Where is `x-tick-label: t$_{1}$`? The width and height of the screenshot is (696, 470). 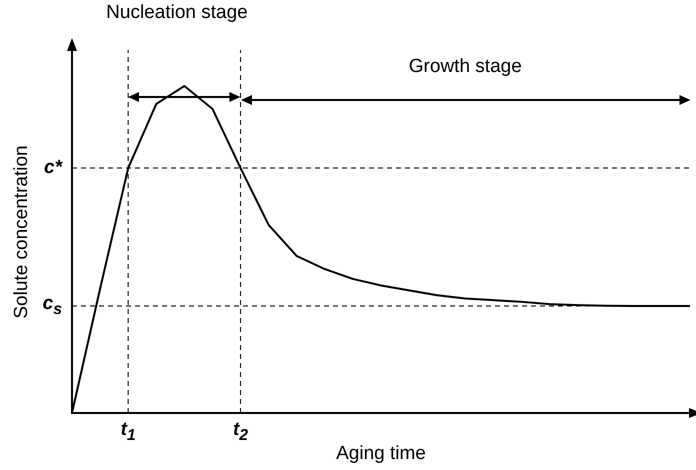
x-tick-label: t$_{1}$ is located at coordinates (128, 432).